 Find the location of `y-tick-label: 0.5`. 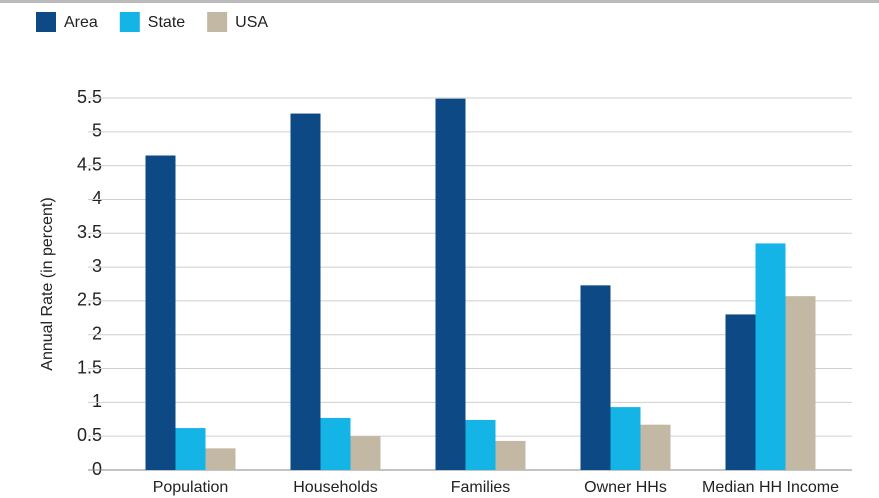

y-tick-label: 0.5 is located at coordinates (89, 435).